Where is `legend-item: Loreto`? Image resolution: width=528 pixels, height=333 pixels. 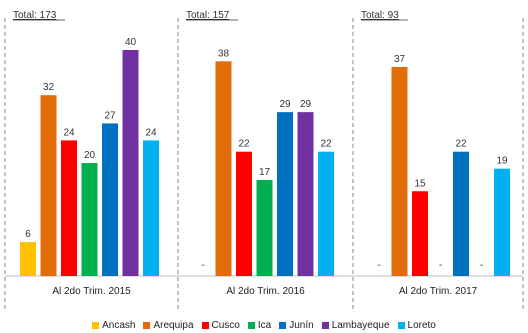
legend-item: Loreto is located at coordinates (416, 325).